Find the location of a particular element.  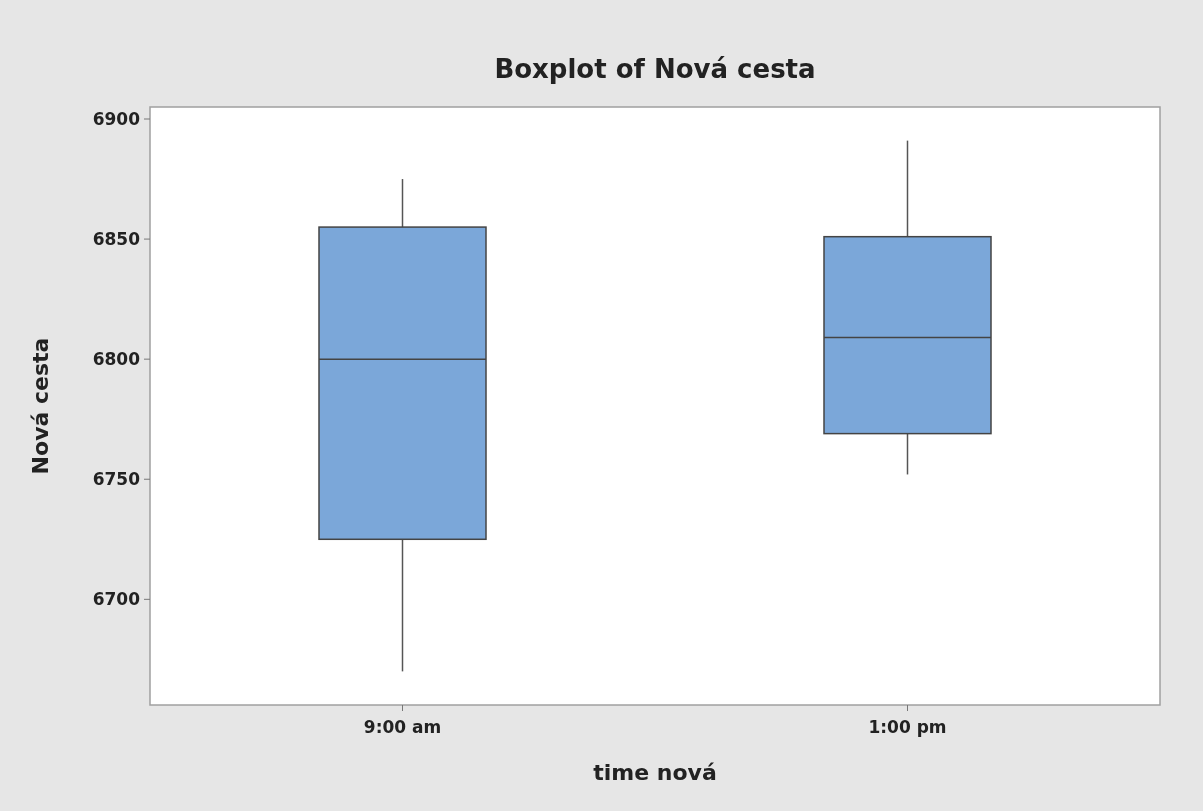

y-axis-title: Nová cesta is located at coordinates (40, 406).